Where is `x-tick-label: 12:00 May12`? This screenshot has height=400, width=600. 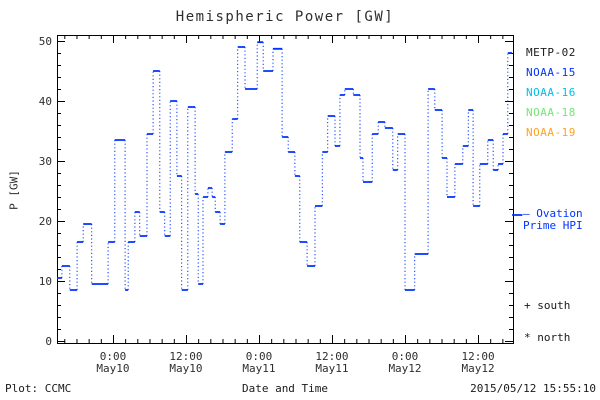
x-tick-label: 12:00 May12 is located at coordinates (478, 363).